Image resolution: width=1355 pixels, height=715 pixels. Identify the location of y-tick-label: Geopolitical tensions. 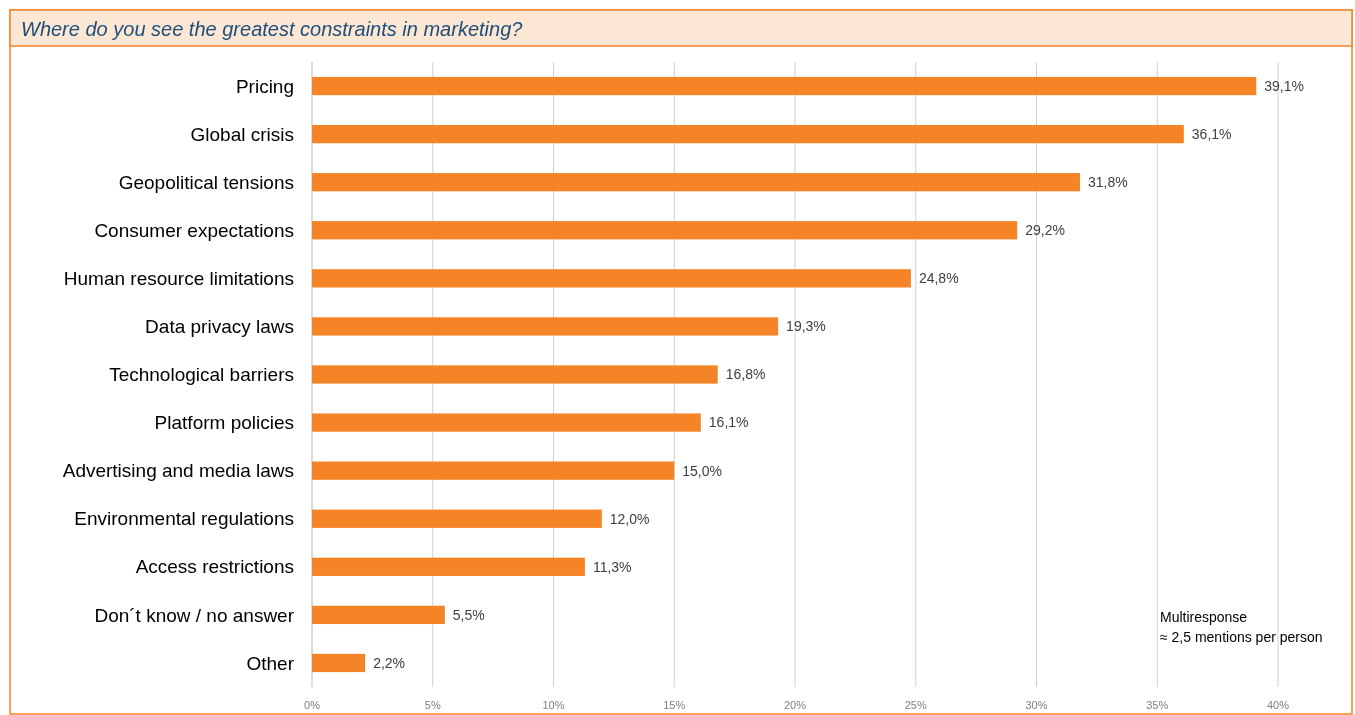
(206, 182).